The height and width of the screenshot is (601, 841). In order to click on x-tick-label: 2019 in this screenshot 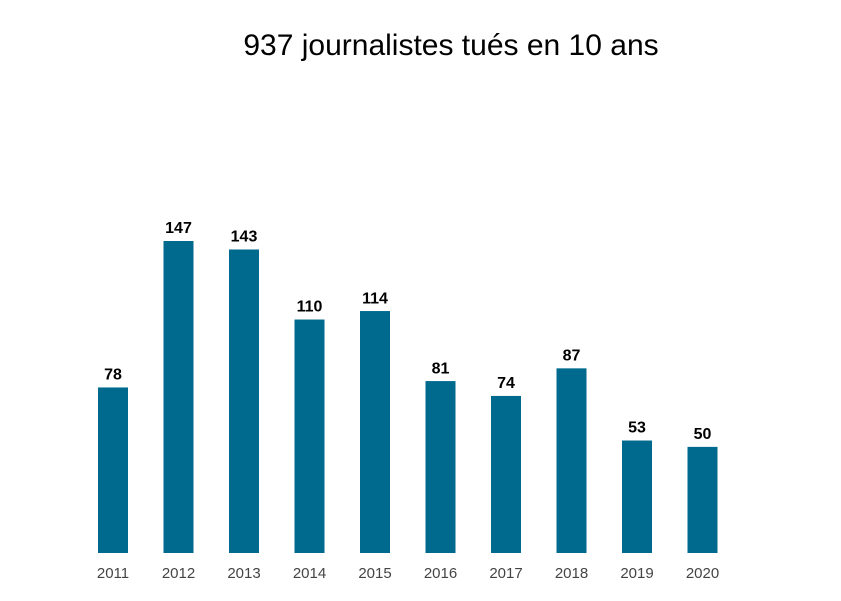, I will do `click(636, 573)`.